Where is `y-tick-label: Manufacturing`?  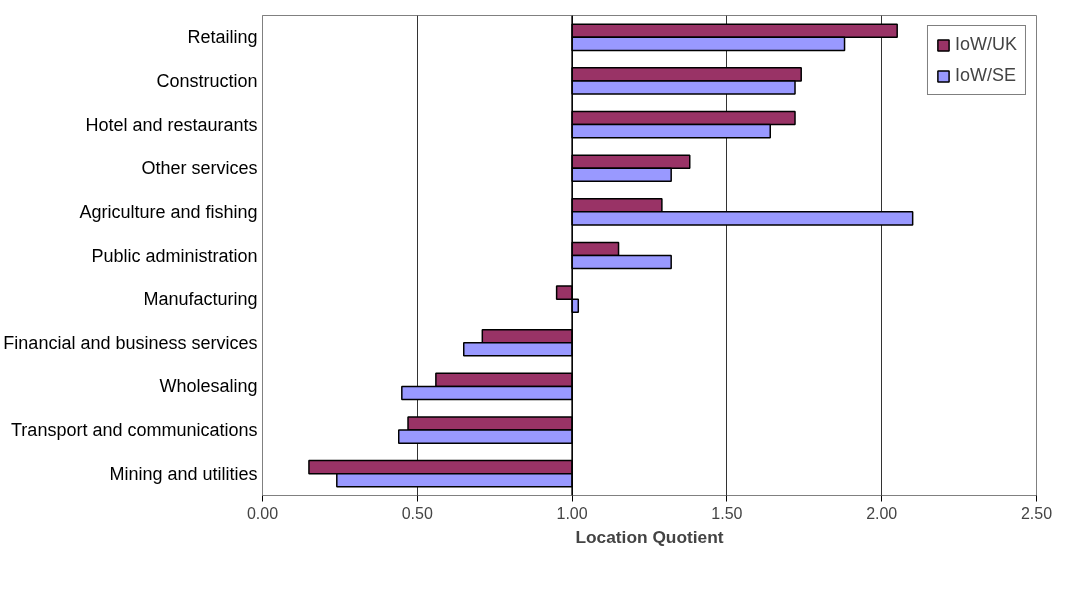
y-tick-label: Manufacturing is located at coordinates (200, 299).